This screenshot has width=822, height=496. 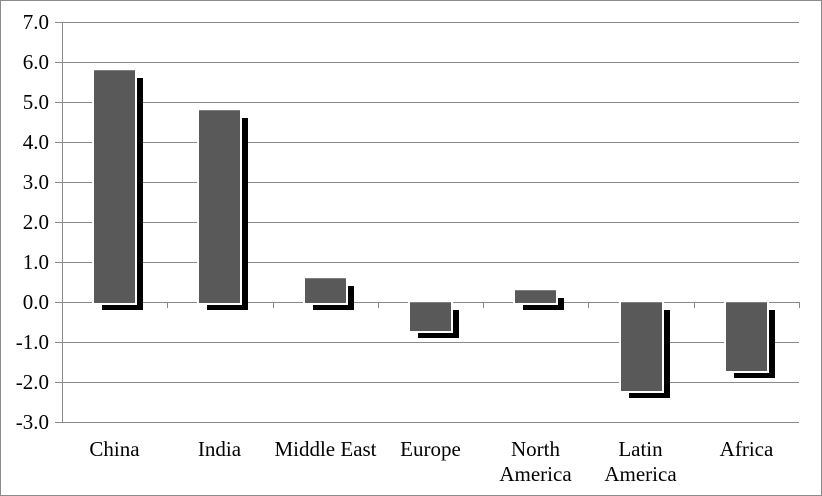 I want to click on y-tick-label: 4.0, so click(x=35, y=142).